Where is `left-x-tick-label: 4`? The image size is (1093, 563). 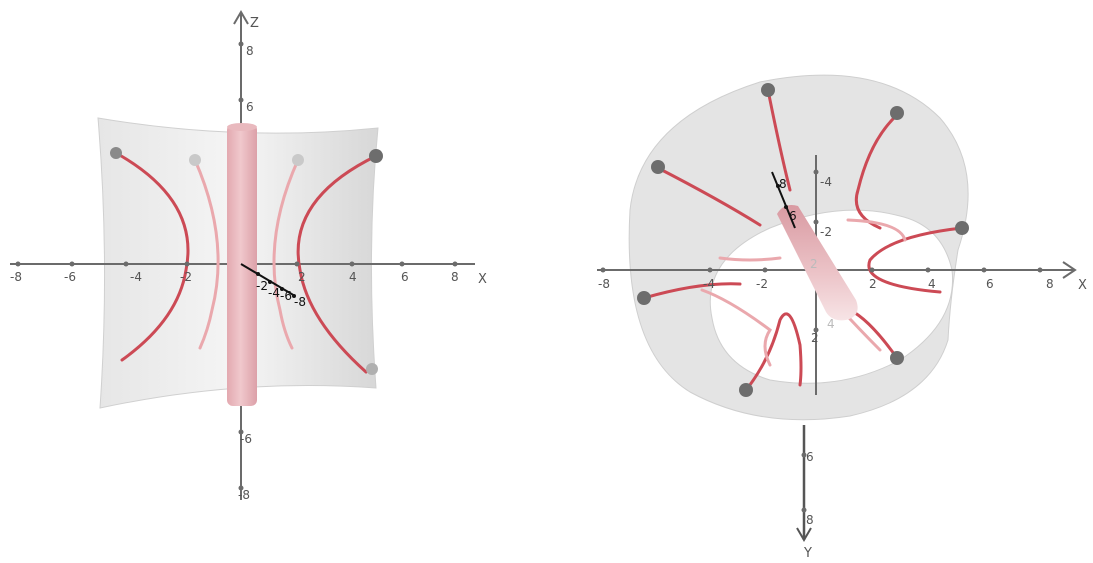
left-x-tick-label: 4 is located at coordinates (353, 277).